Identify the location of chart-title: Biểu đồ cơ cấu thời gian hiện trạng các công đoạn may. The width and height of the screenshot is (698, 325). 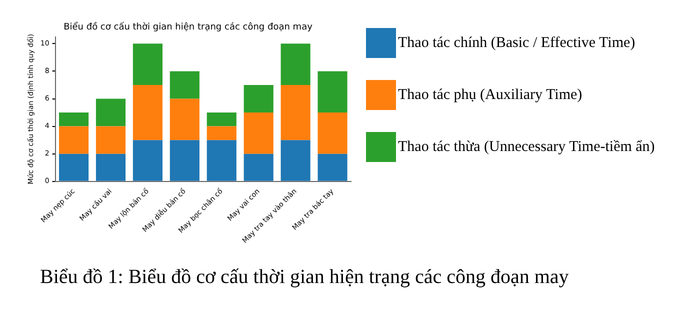
(189, 27).